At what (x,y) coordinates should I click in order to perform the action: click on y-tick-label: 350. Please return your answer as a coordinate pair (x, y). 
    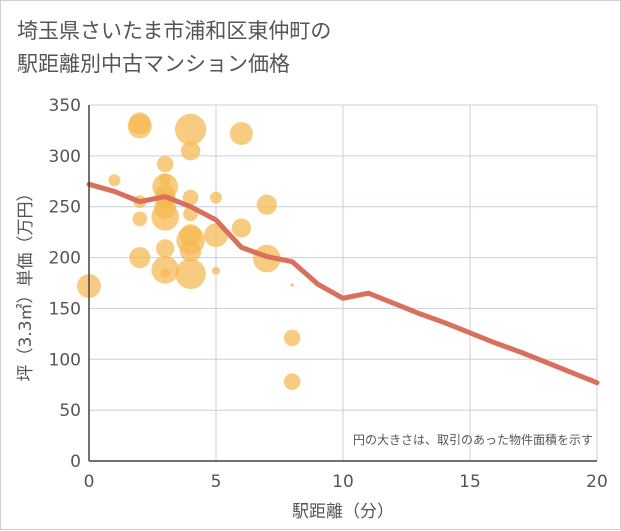
    Looking at the image, I should click on (65, 106).